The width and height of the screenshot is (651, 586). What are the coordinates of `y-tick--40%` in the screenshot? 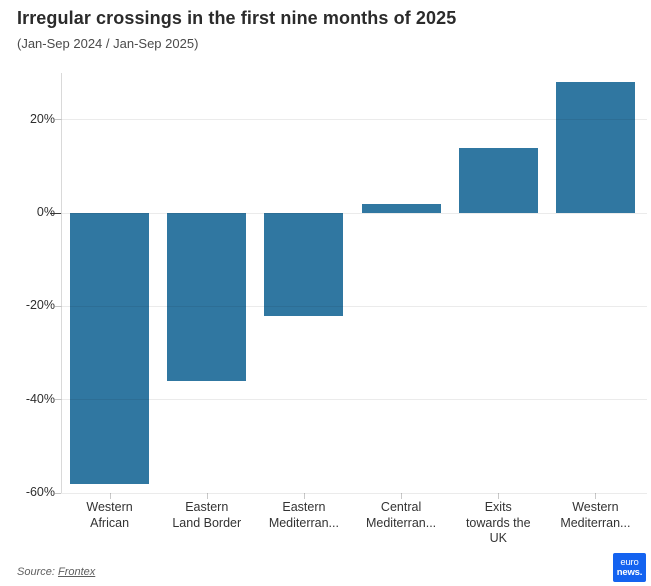 It's located at (58, 400).